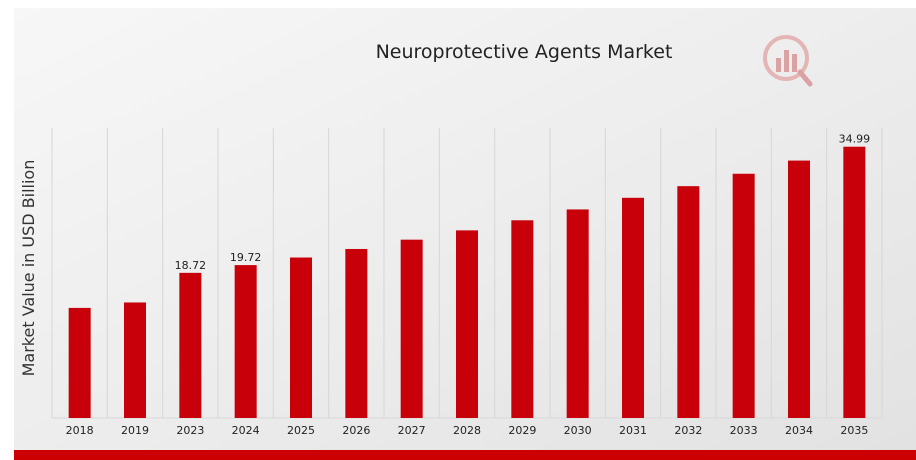  Describe the element at coordinates (578, 430) in the screenshot. I see `x-tick-label-2030: 2030` at that location.